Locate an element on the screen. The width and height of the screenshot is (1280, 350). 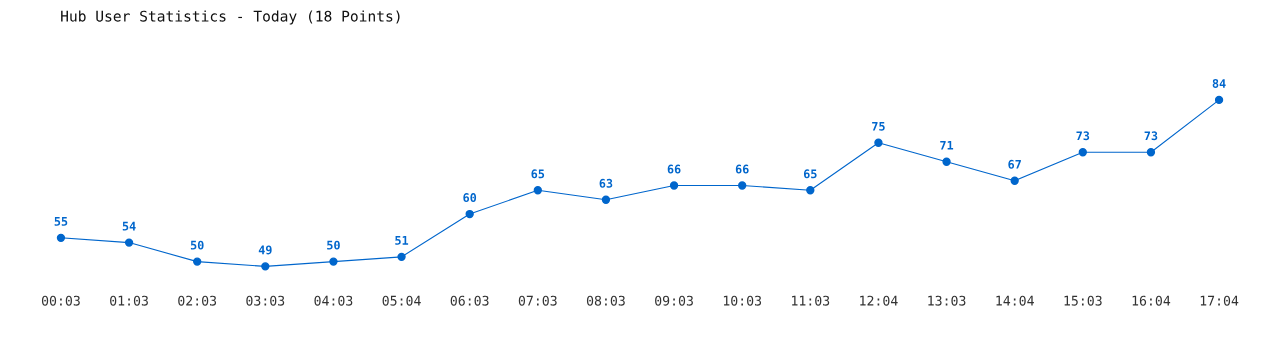
x-tick-label: 07:03 is located at coordinates (537, 300).